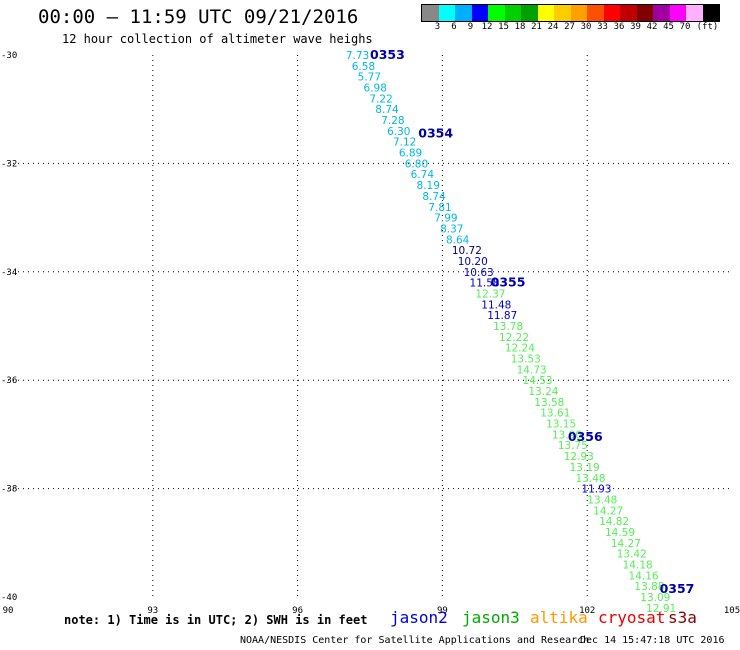 The width and height of the screenshot is (740, 650). What do you see at coordinates (496, 305) in the screenshot?
I see `swh-value: 11.48` at bounding box center [496, 305].